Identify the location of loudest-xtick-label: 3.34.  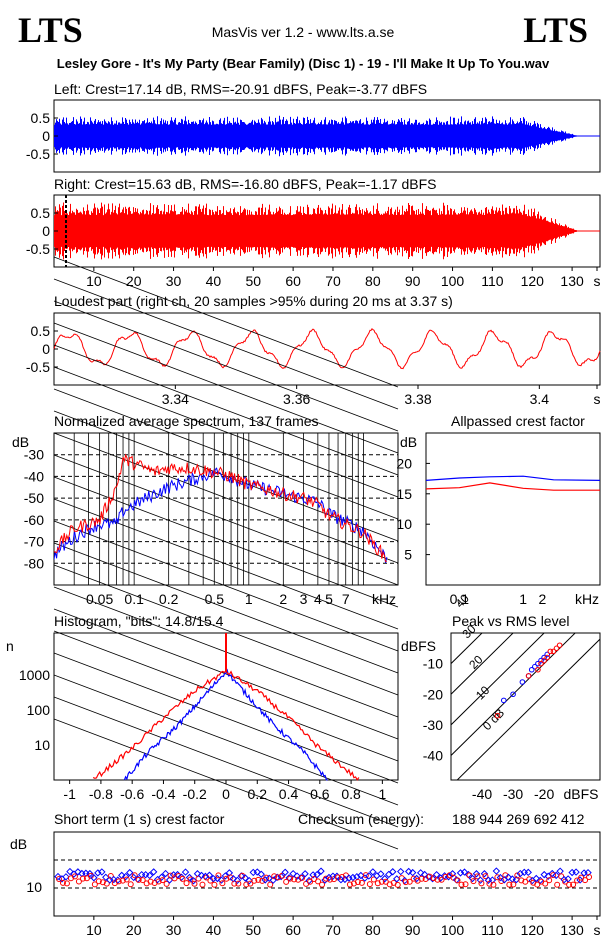
(175, 399).